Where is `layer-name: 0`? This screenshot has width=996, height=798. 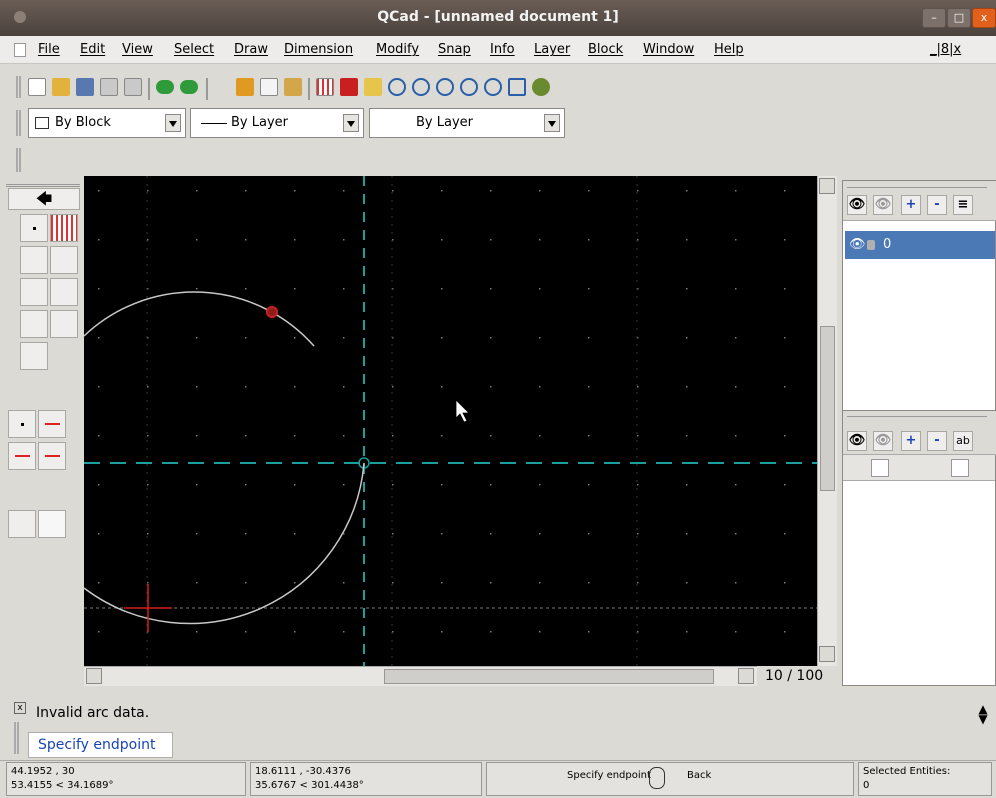 layer-name: 0 is located at coordinates (887, 244).